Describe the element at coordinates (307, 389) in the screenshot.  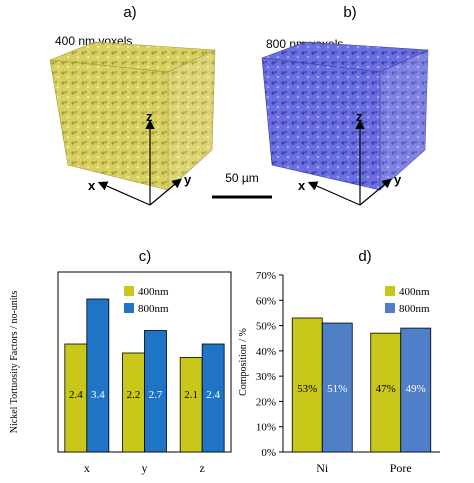
I see `data-label-400nm-Ni: 53%` at that location.